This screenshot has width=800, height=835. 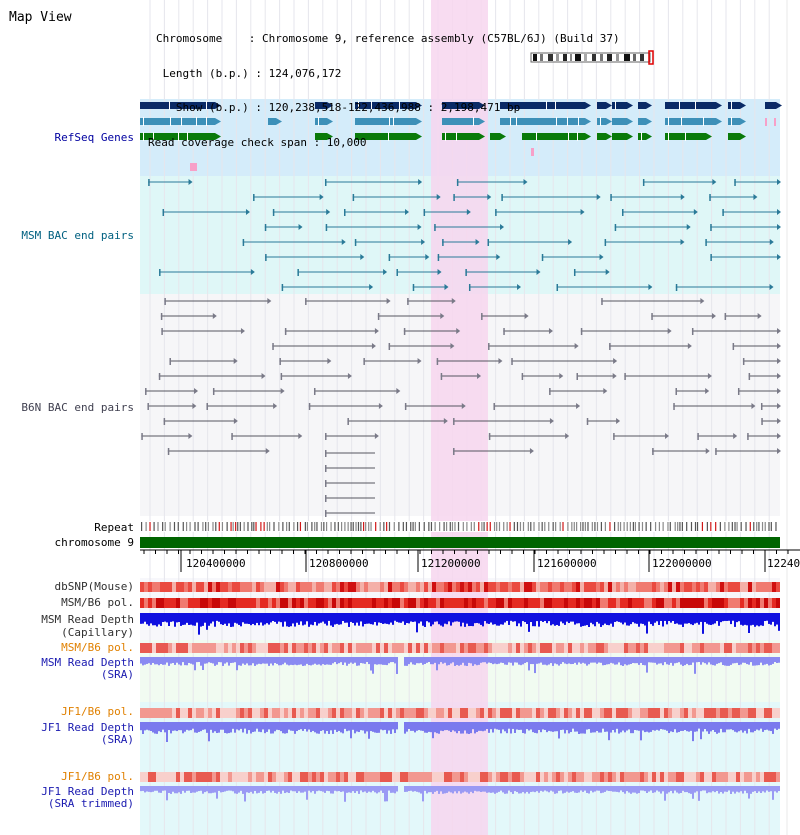 What do you see at coordinates (87, 727) in the screenshot?
I see `jf1-read-depth-label: JF1 Read Depth` at bounding box center [87, 727].